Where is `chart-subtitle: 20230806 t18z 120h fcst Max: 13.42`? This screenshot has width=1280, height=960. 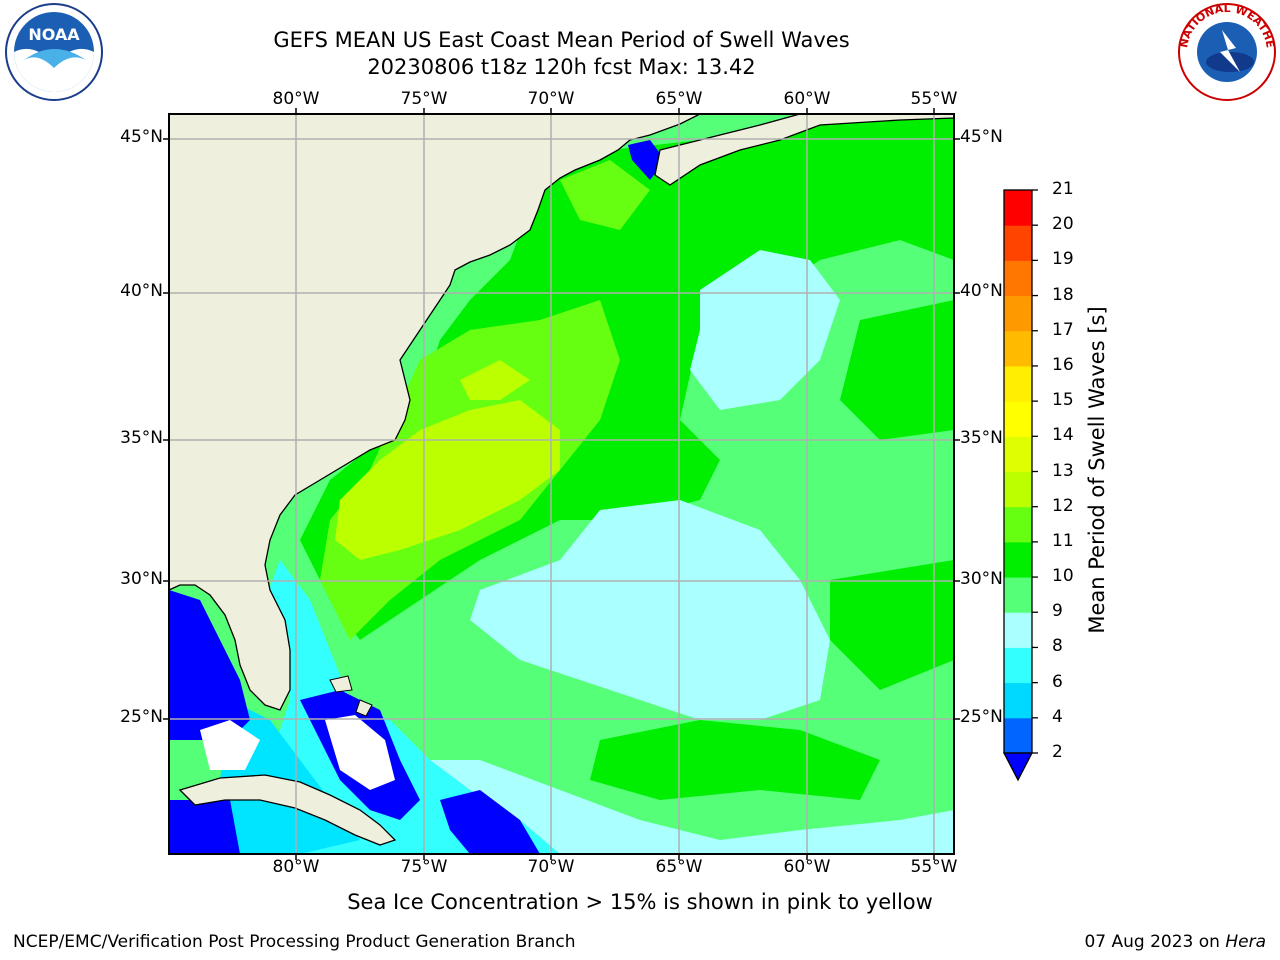
chart-subtitle: 20230806 t18z 120h fcst Max: 13.42 is located at coordinates (561, 67).